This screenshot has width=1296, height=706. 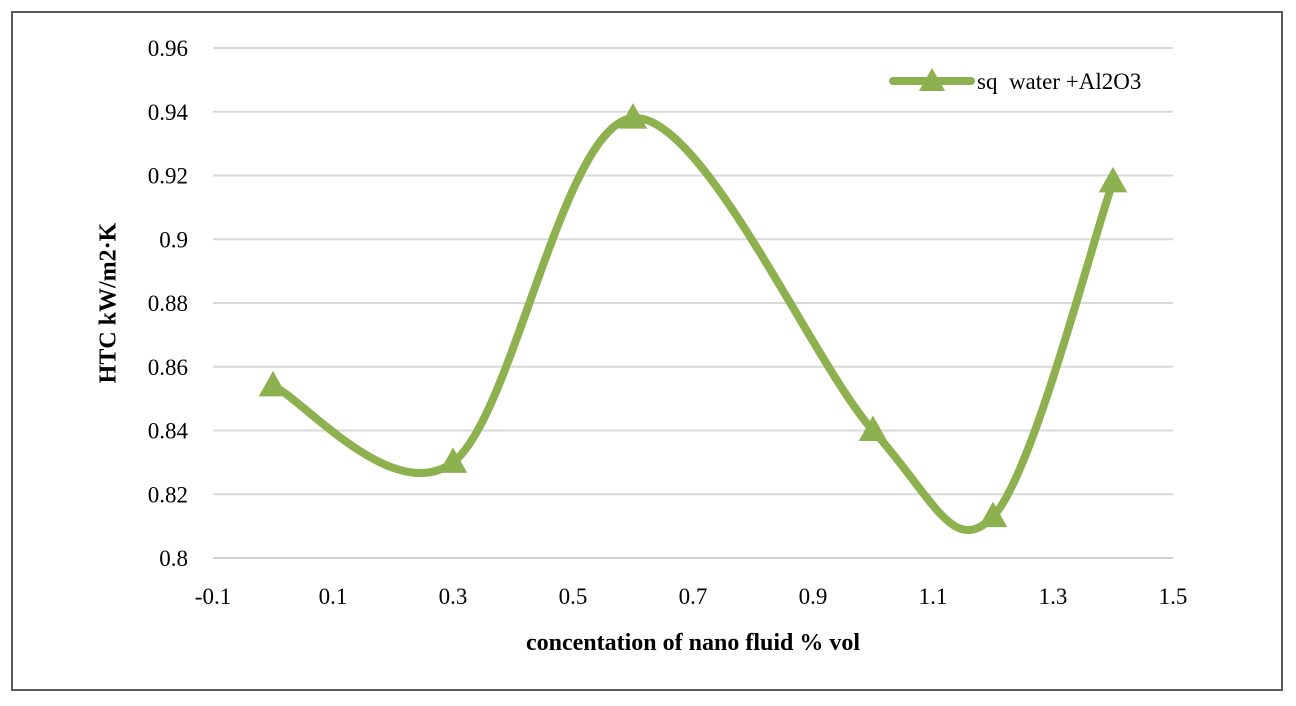 I want to click on x-axis-ticks: -0.1 0.1 0.3 0.5 0.7 0.9 1.1 1.3 1.5, so click(x=691, y=596).